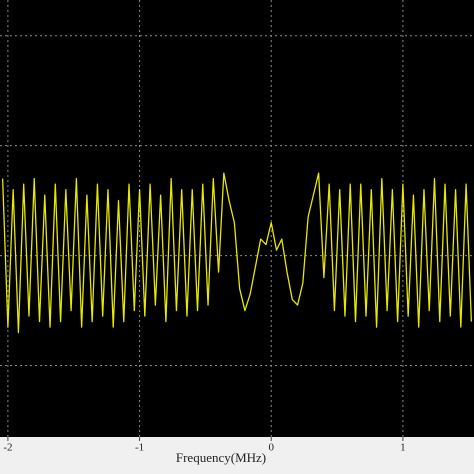  What do you see at coordinates (403, 448) in the screenshot?
I see `x-tick-label: 1` at bounding box center [403, 448].